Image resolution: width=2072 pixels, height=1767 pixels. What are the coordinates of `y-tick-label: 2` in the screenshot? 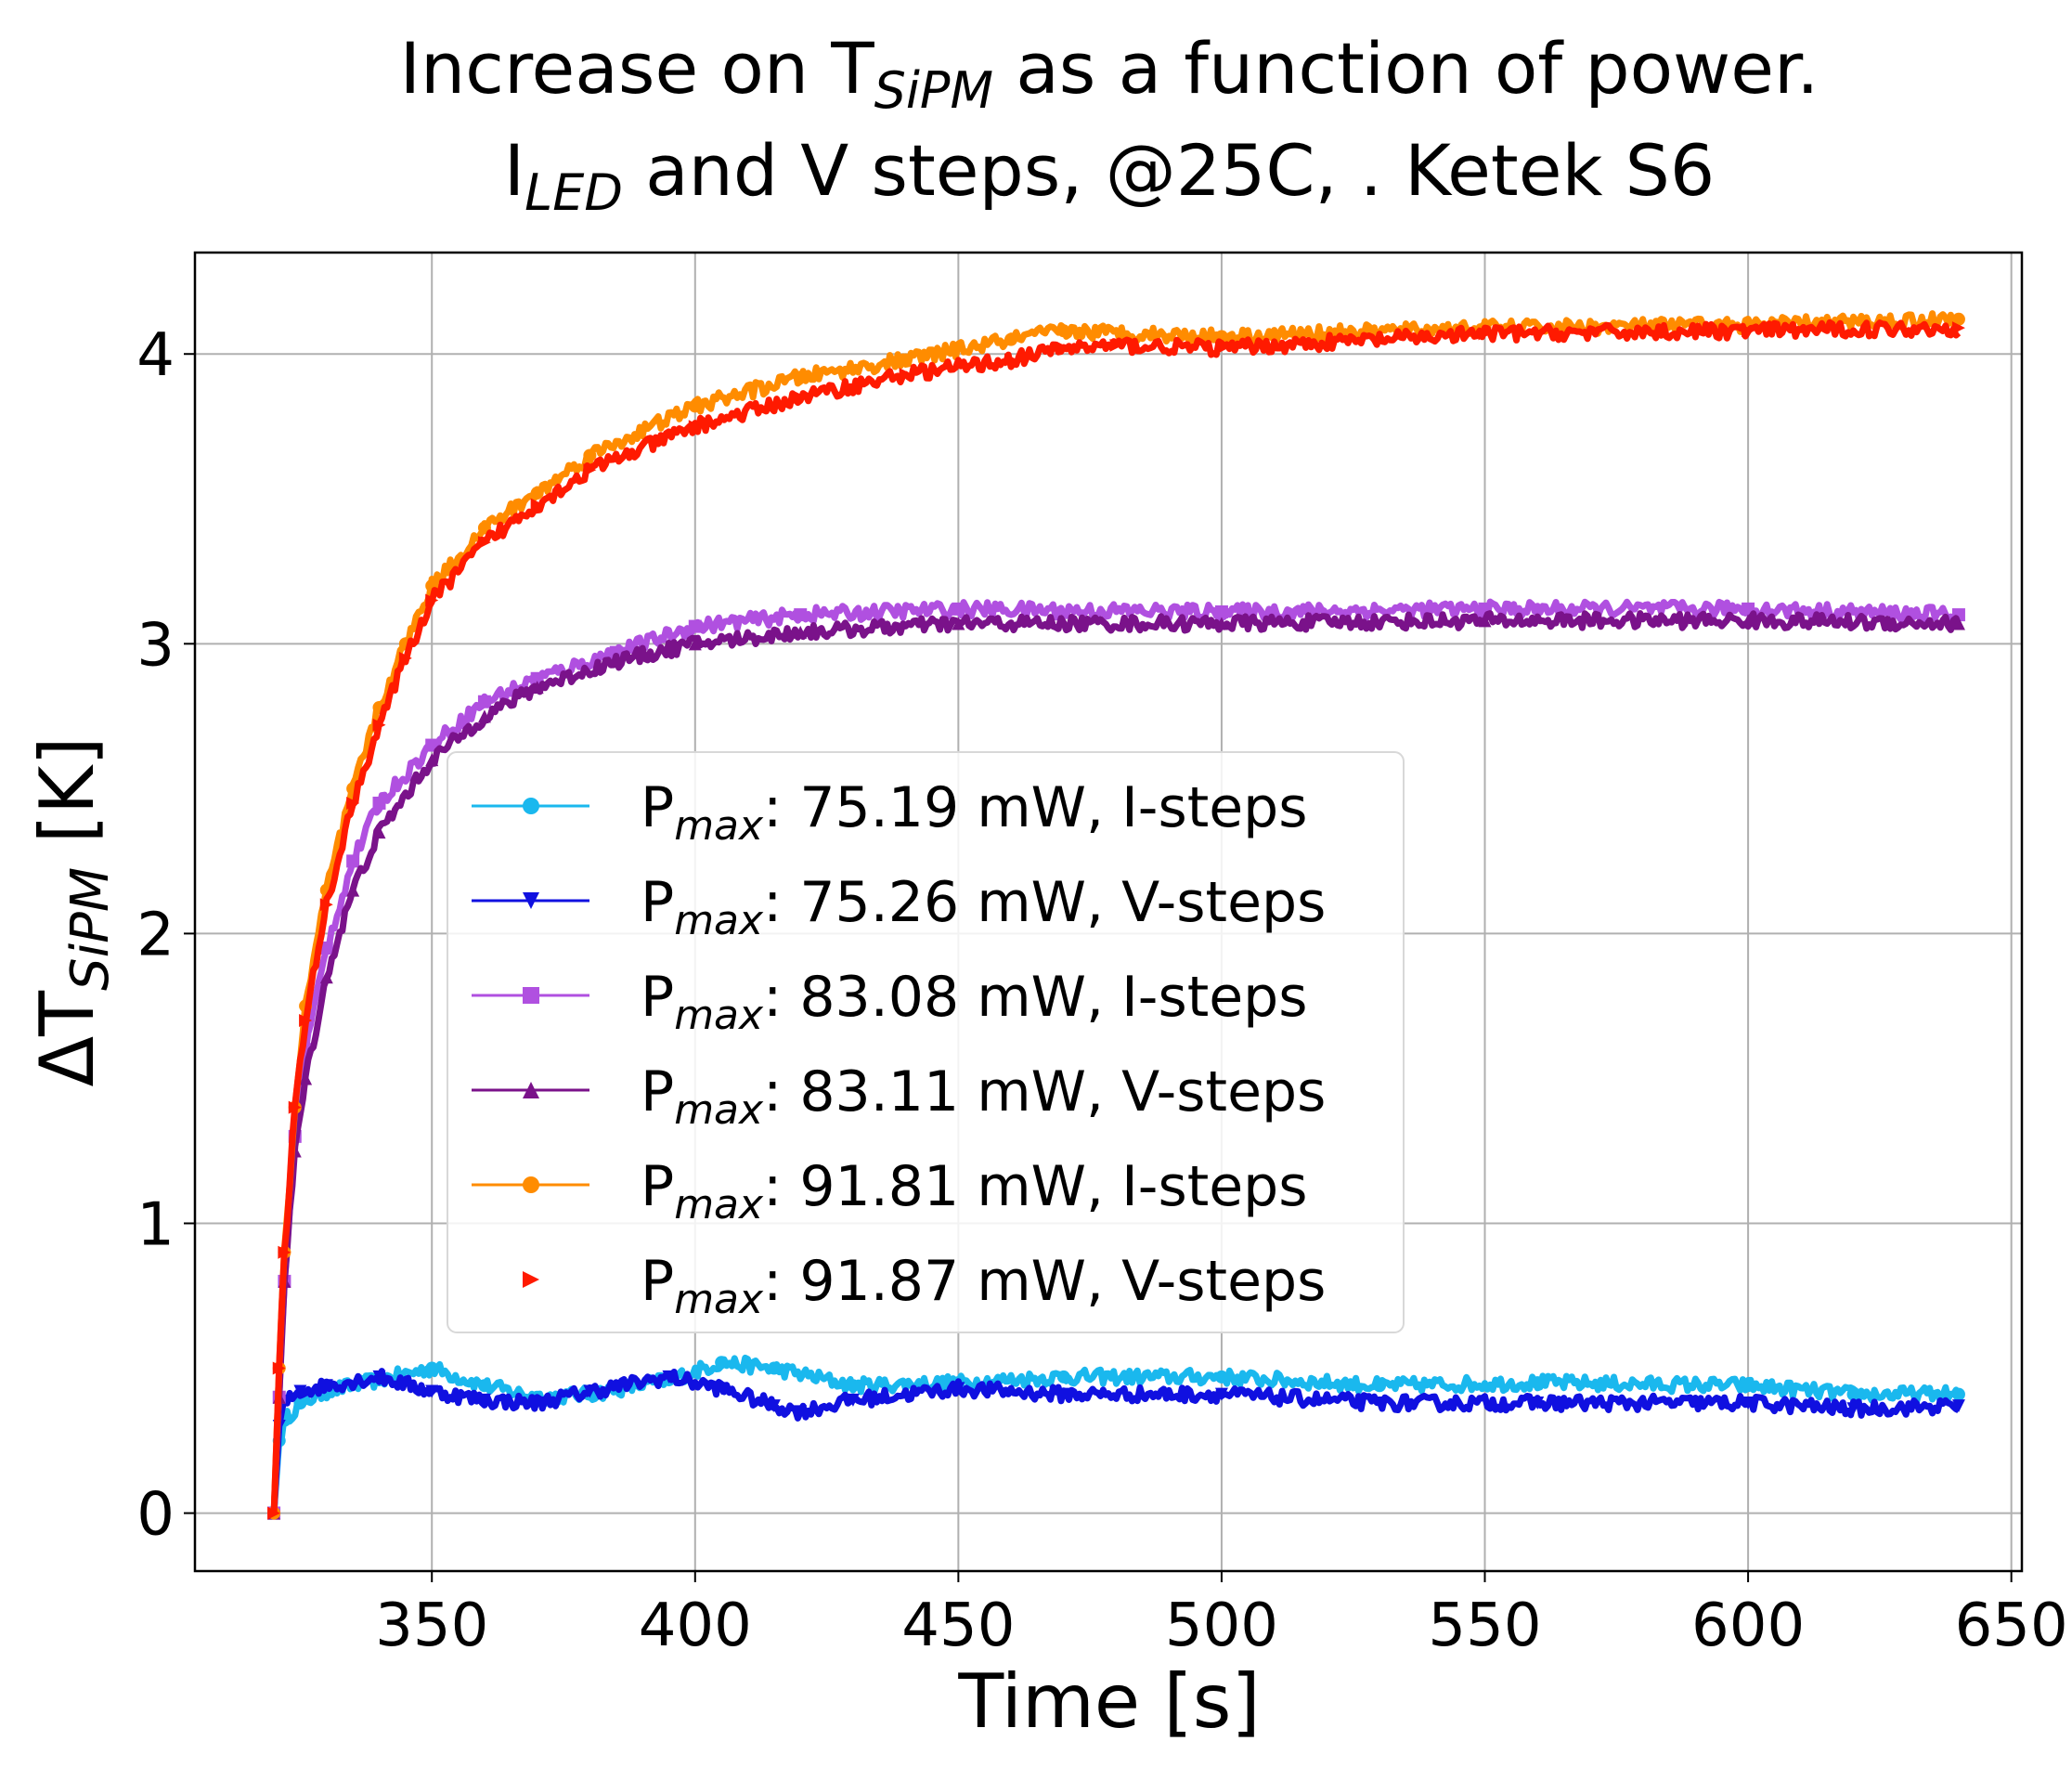 It's located at (155, 935).